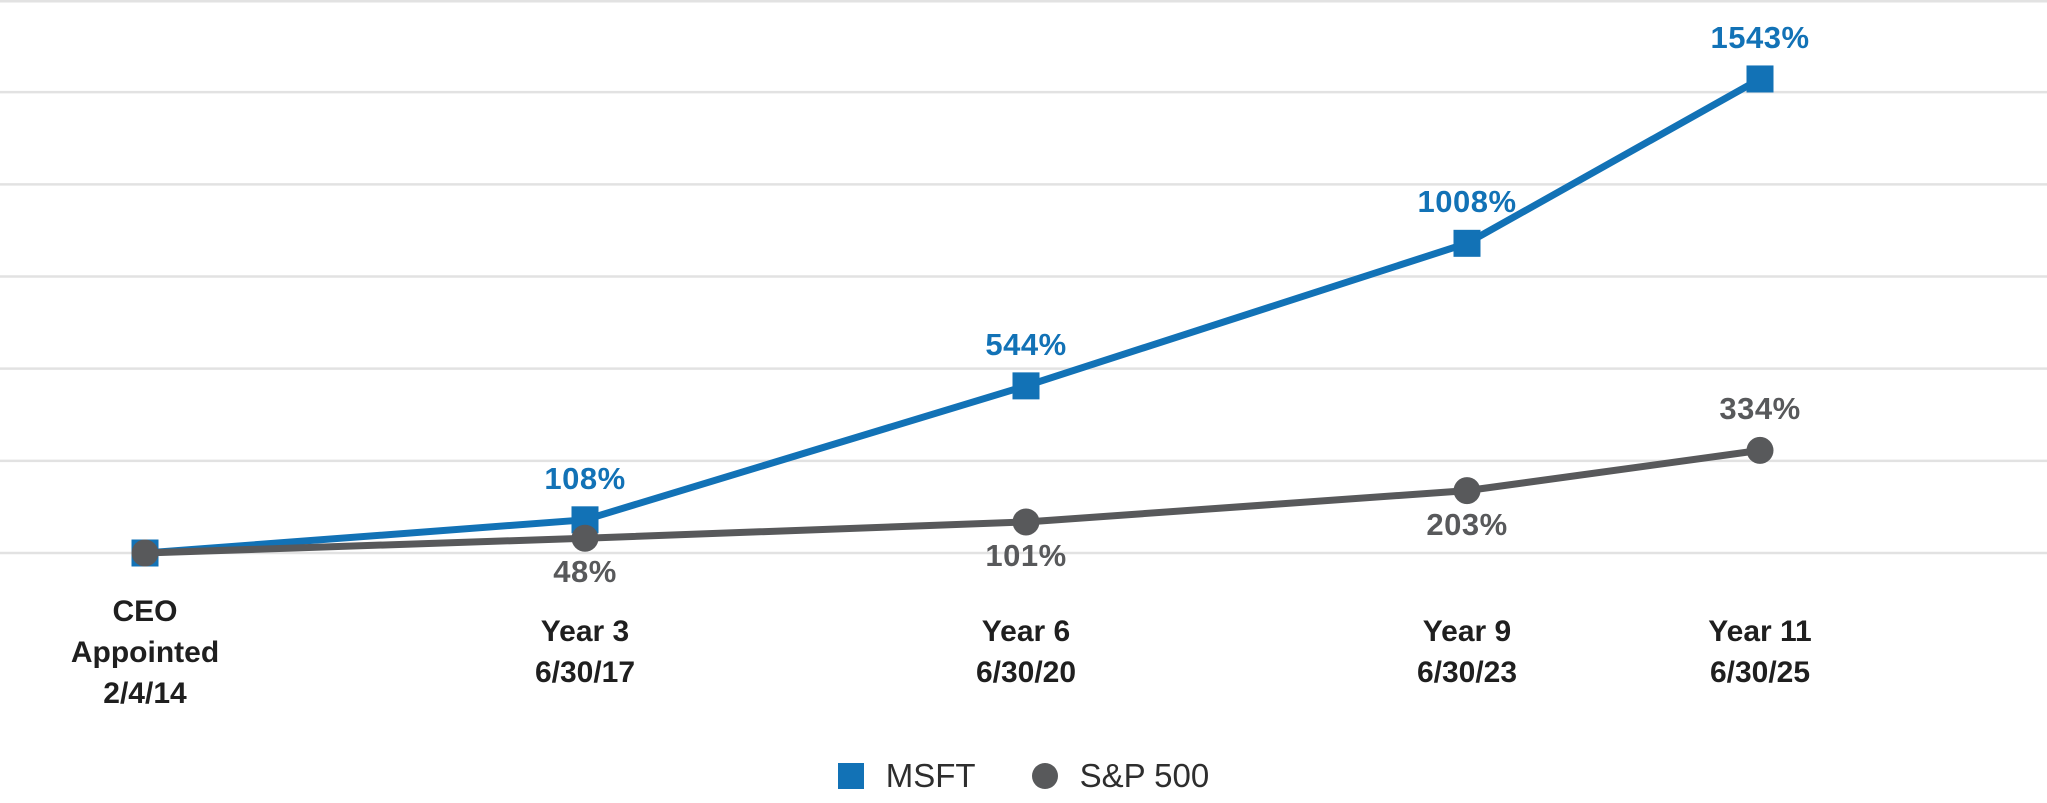 The width and height of the screenshot is (2047, 803). I want to click on msft-data-label: 544%, so click(1026, 344).